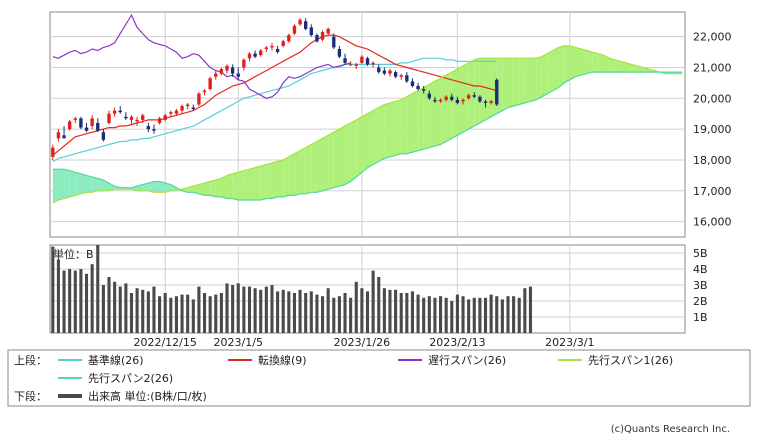  Describe the element at coordinates (670, 429) in the screenshot. I see `copyright-text: (c)Quants Research Inc.` at that location.